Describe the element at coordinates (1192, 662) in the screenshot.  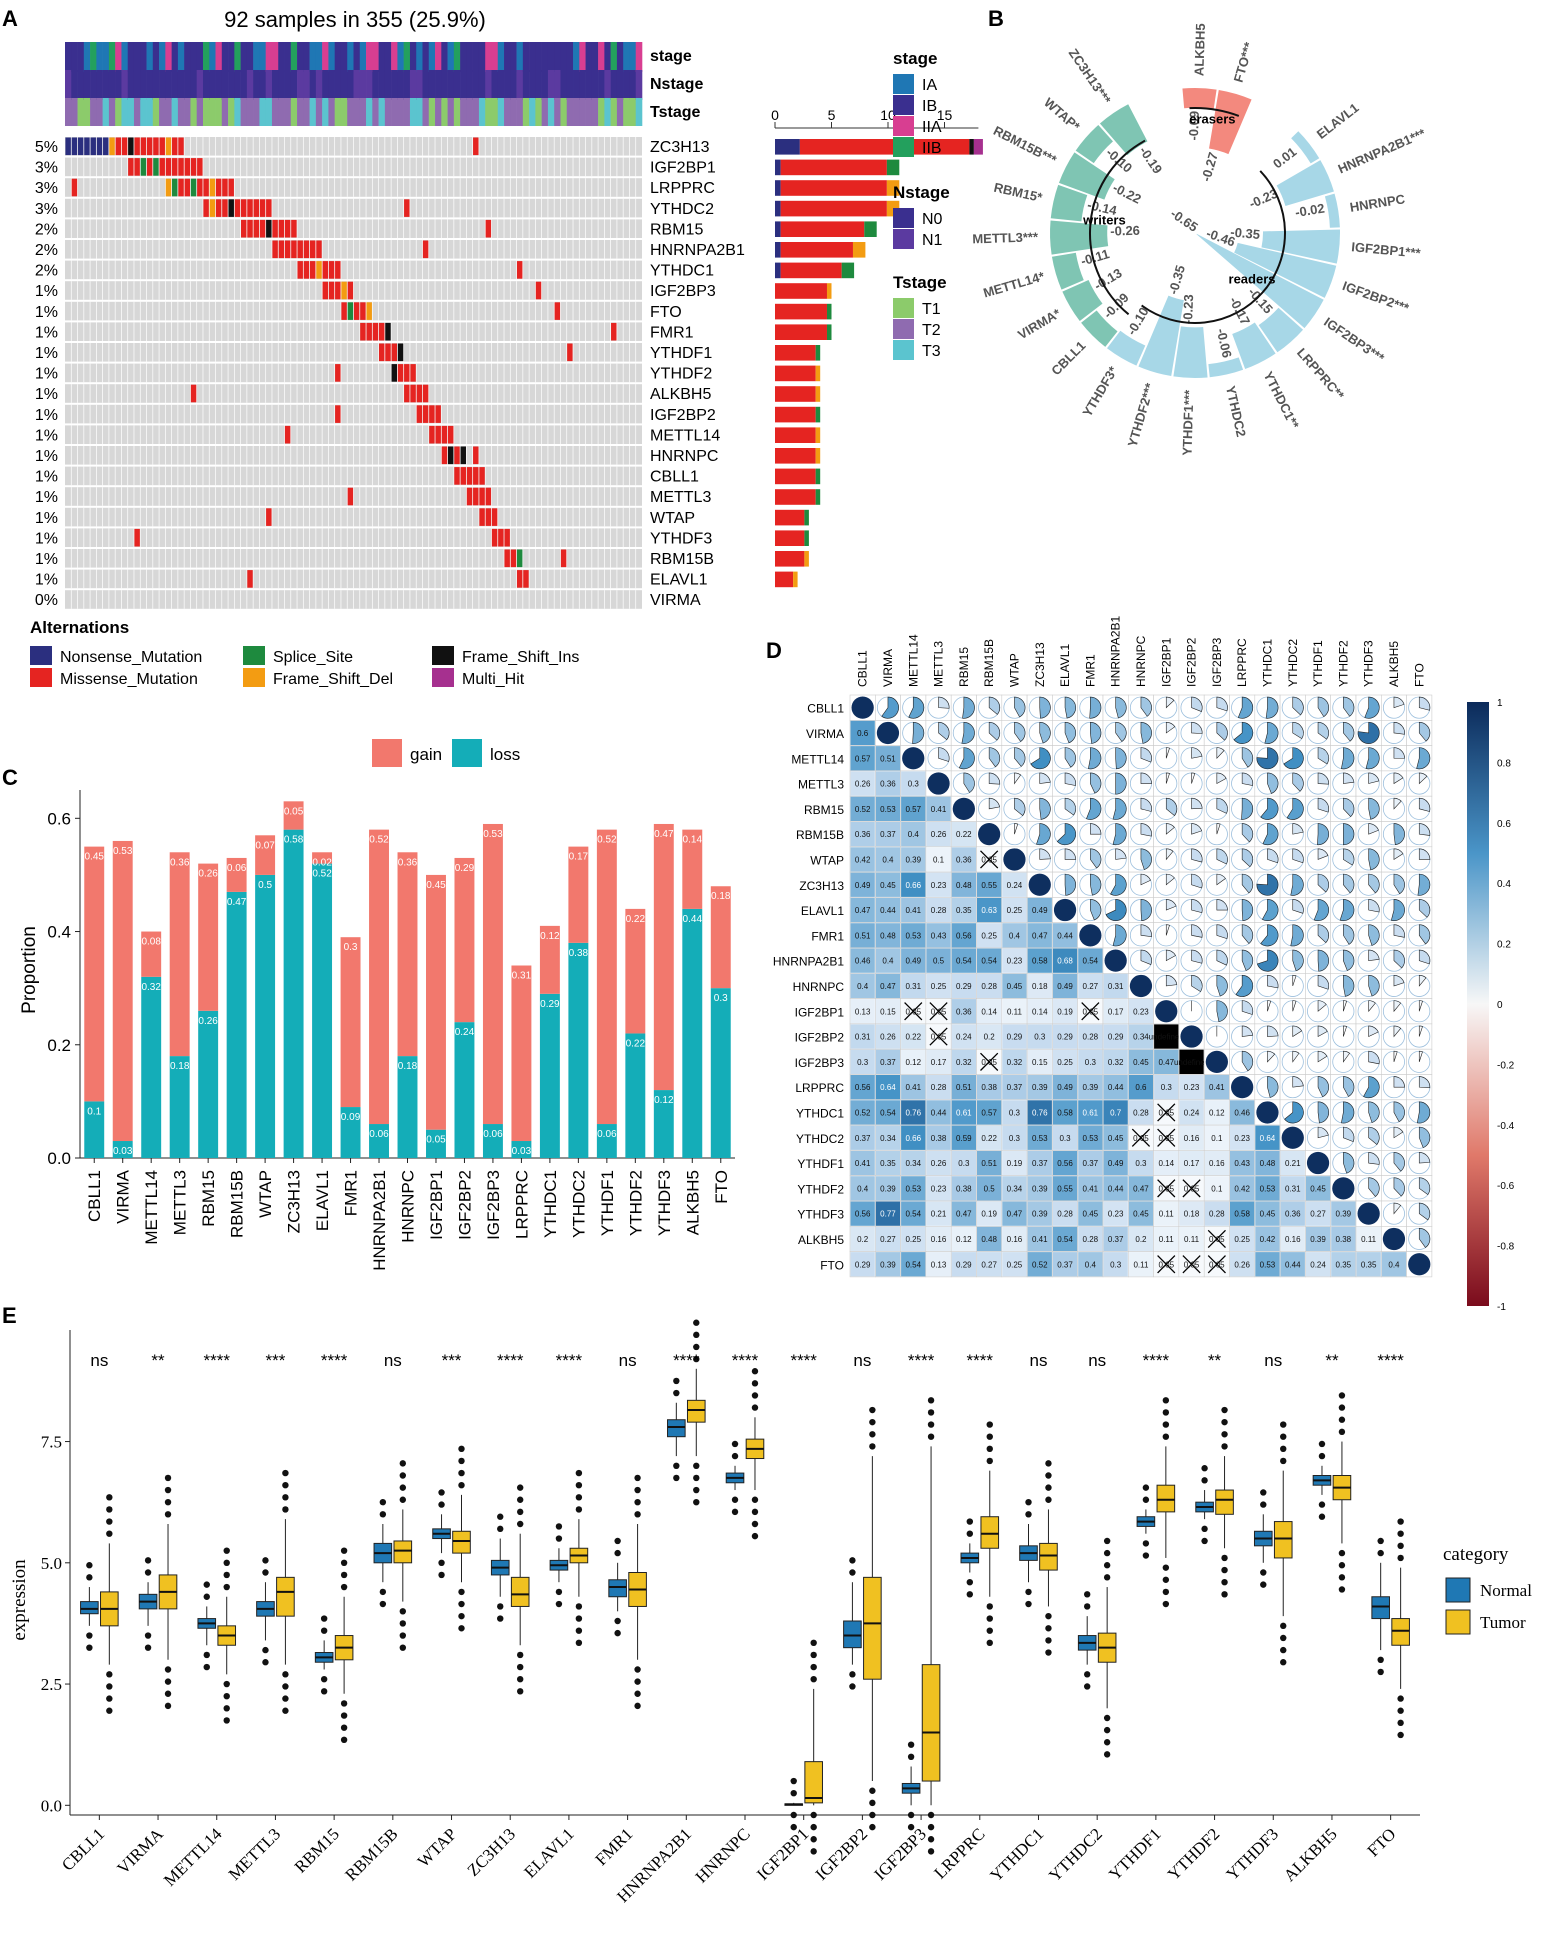
I see `d-col-label: IGF2BP2` at that location.